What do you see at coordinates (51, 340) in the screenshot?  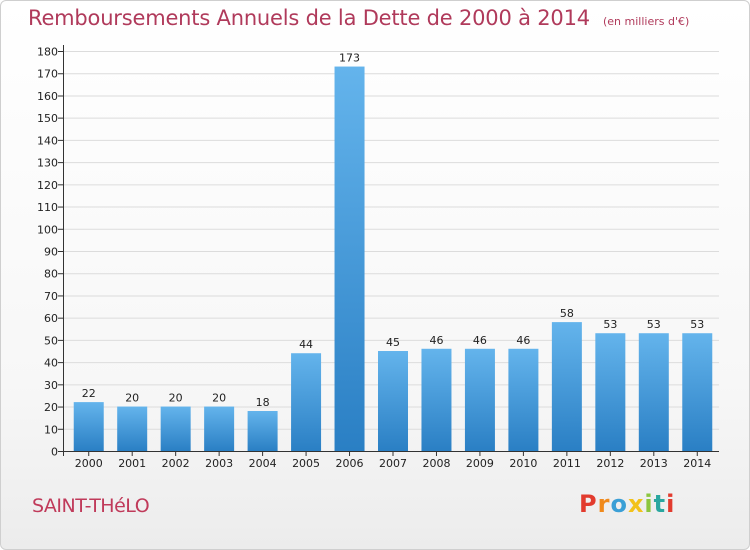 I see `y-tick-label: 50` at bounding box center [51, 340].